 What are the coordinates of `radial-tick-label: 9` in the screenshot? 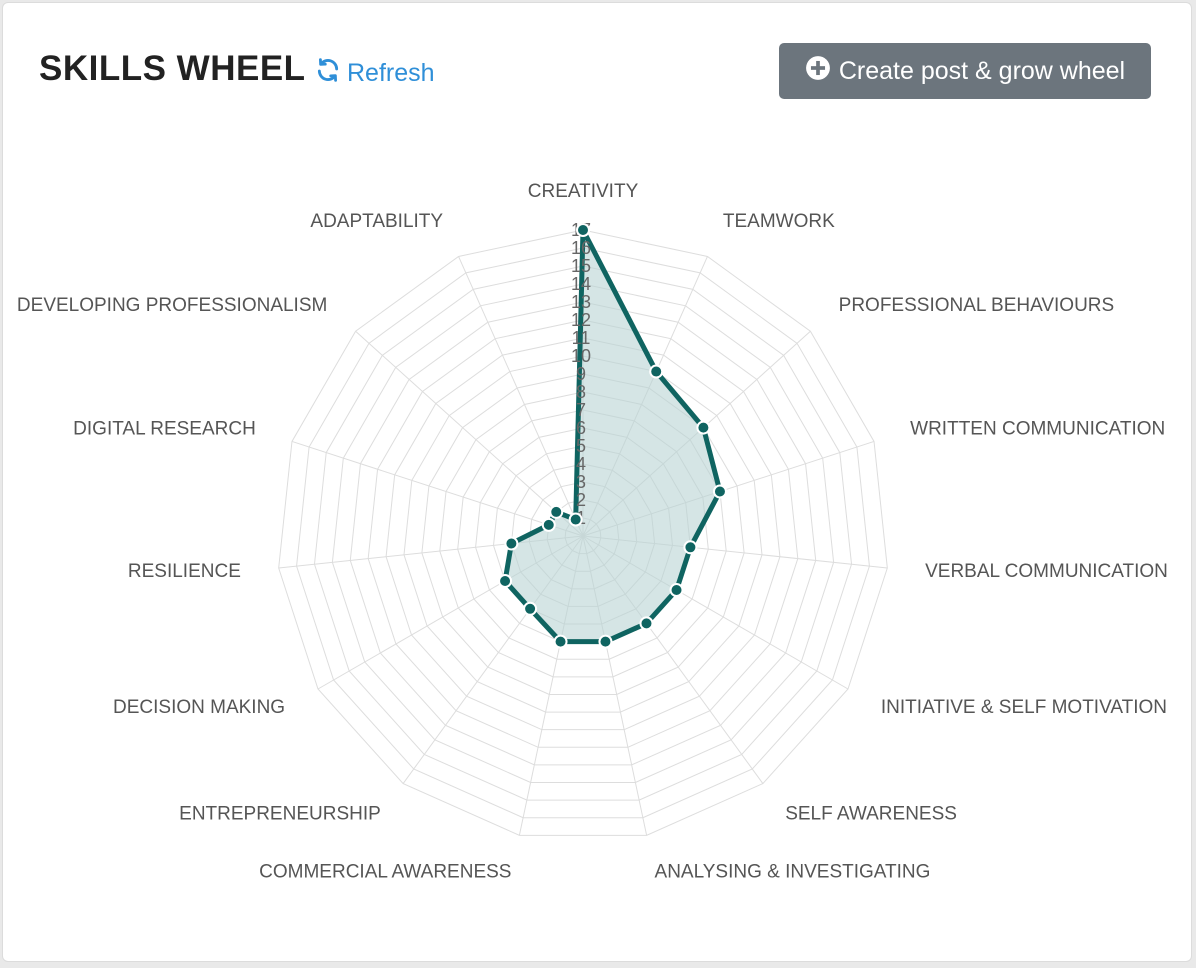 It's located at (581, 374).